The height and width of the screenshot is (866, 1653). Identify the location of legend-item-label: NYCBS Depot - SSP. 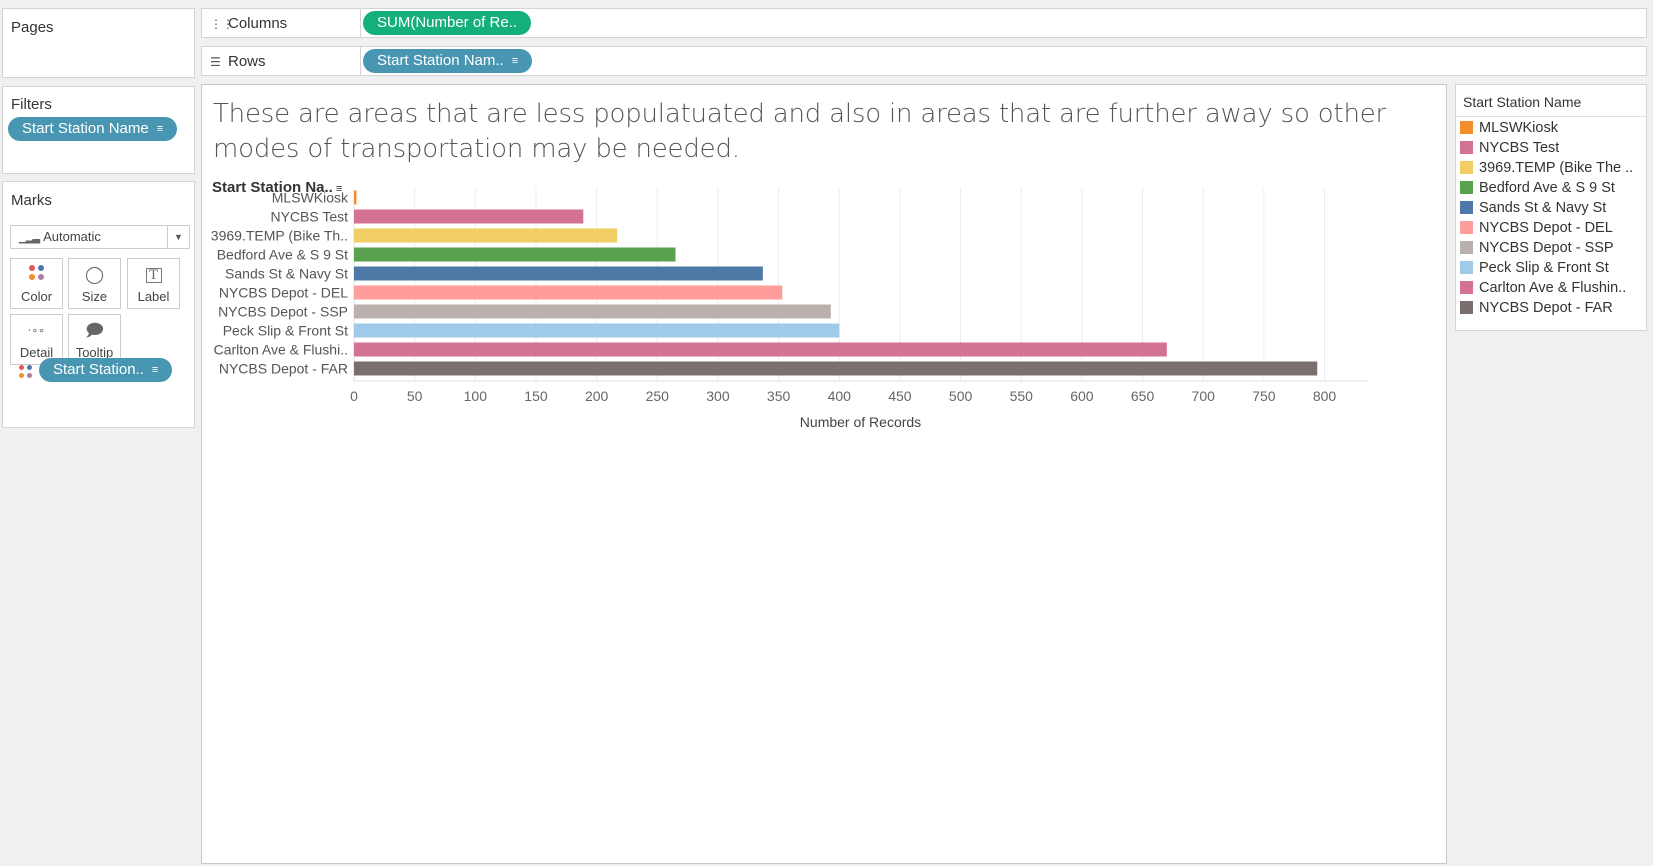
(1546, 248).